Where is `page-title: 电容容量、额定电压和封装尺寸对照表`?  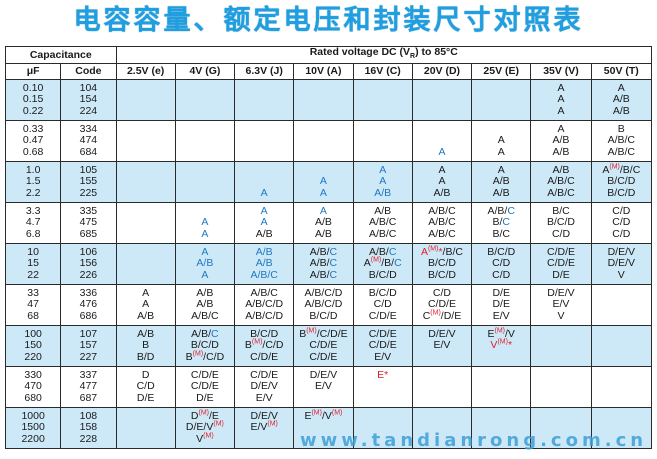 page-title: 电容容量、额定电压和封装尺寸对照表 is located at coordinates (328, 20).